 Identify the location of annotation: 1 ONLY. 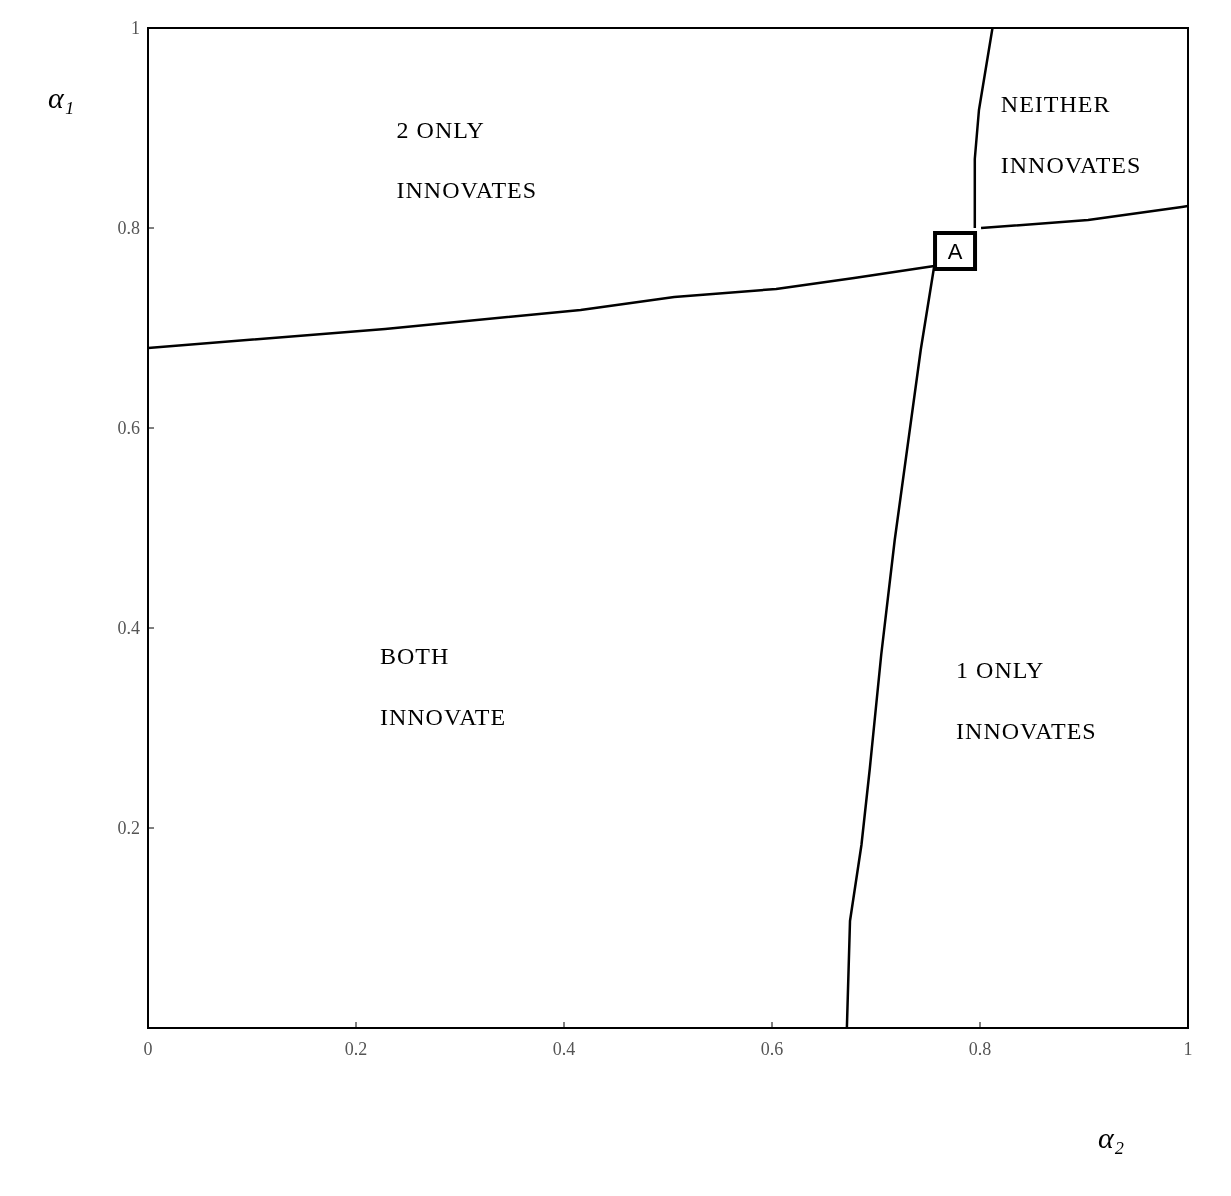
(1000, 670).